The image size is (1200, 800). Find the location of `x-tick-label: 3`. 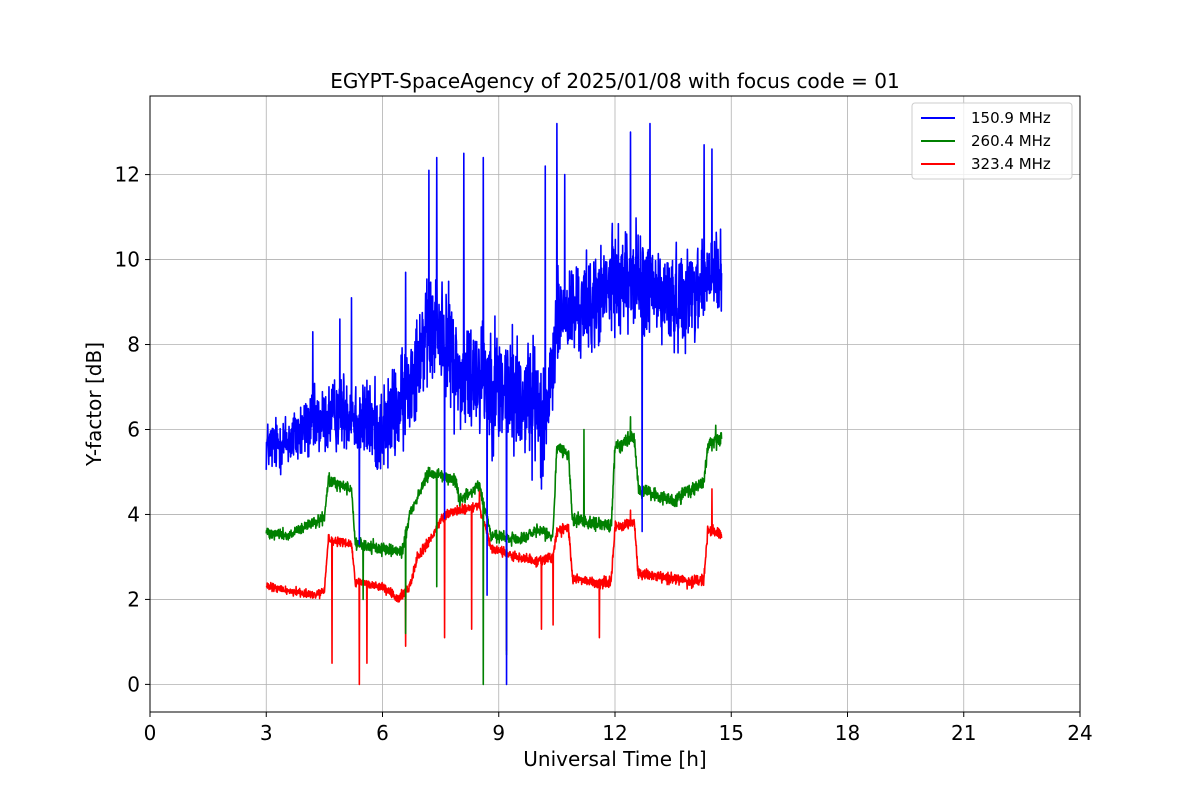

x-tick-label: 3 is located at coordinates (266, 733).